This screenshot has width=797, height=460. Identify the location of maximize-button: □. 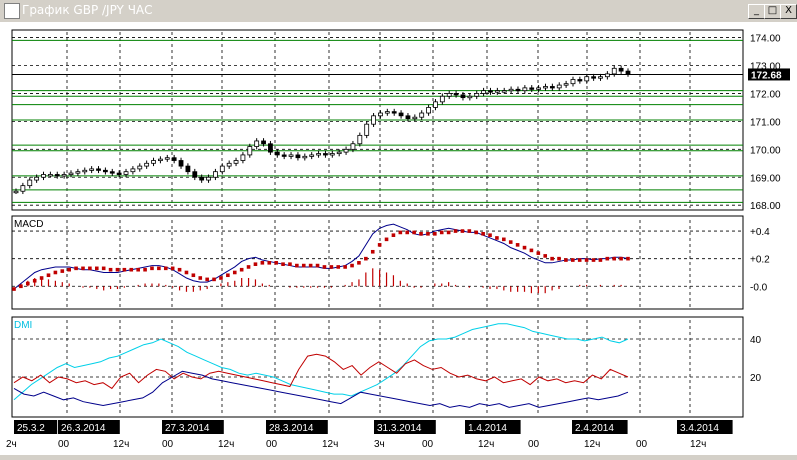
(772, 11).